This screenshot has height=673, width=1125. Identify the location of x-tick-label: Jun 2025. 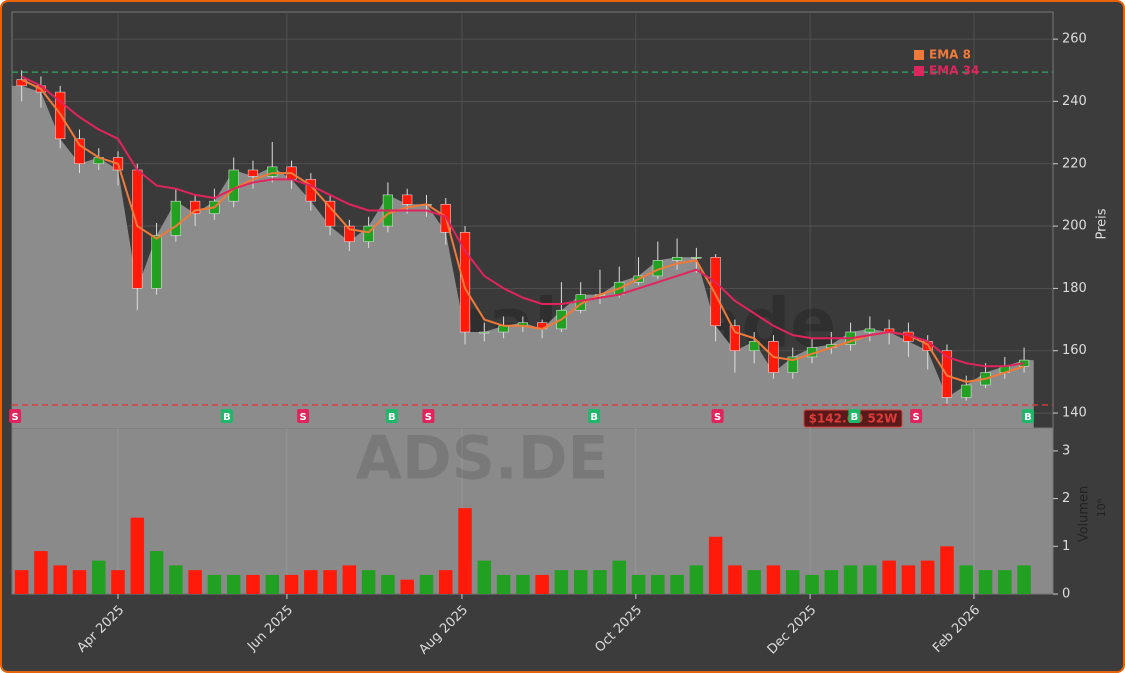
(270, 629).